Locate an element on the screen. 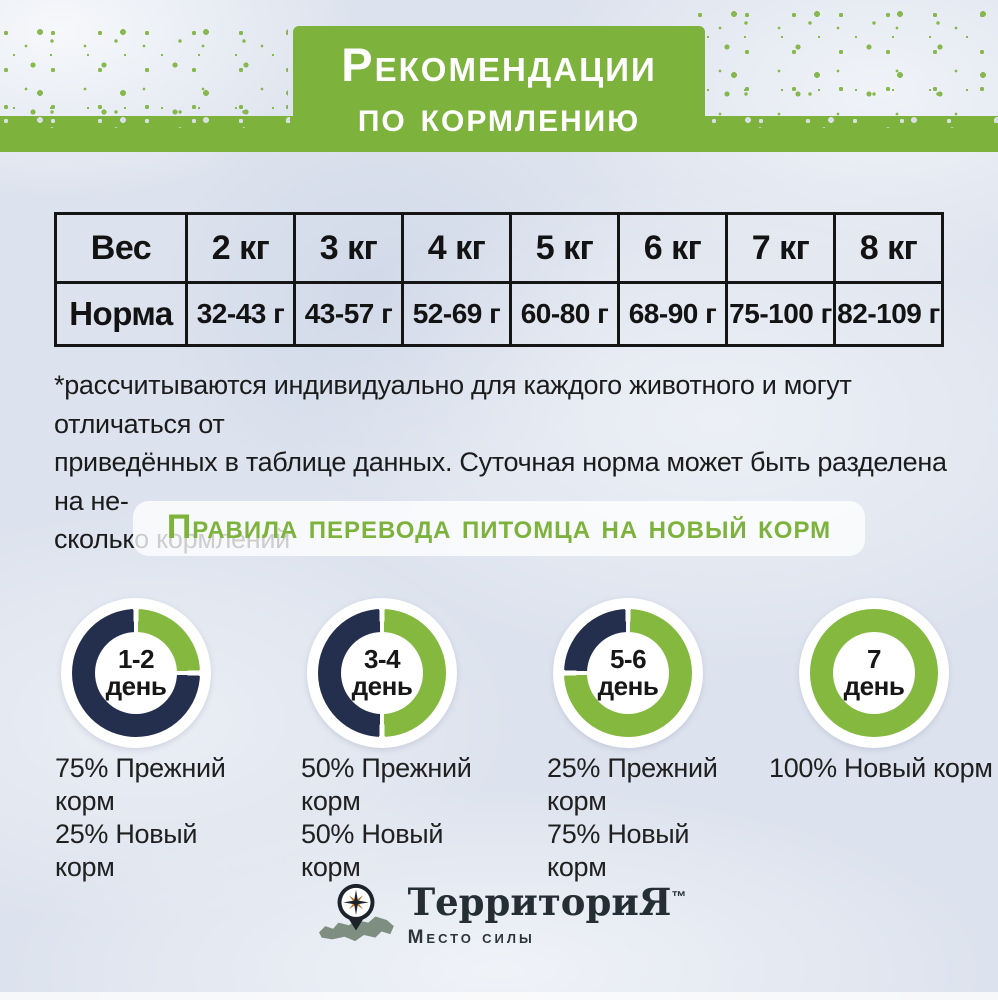  table-header-3kg: 3 кг is located at coordinates (348, 248).